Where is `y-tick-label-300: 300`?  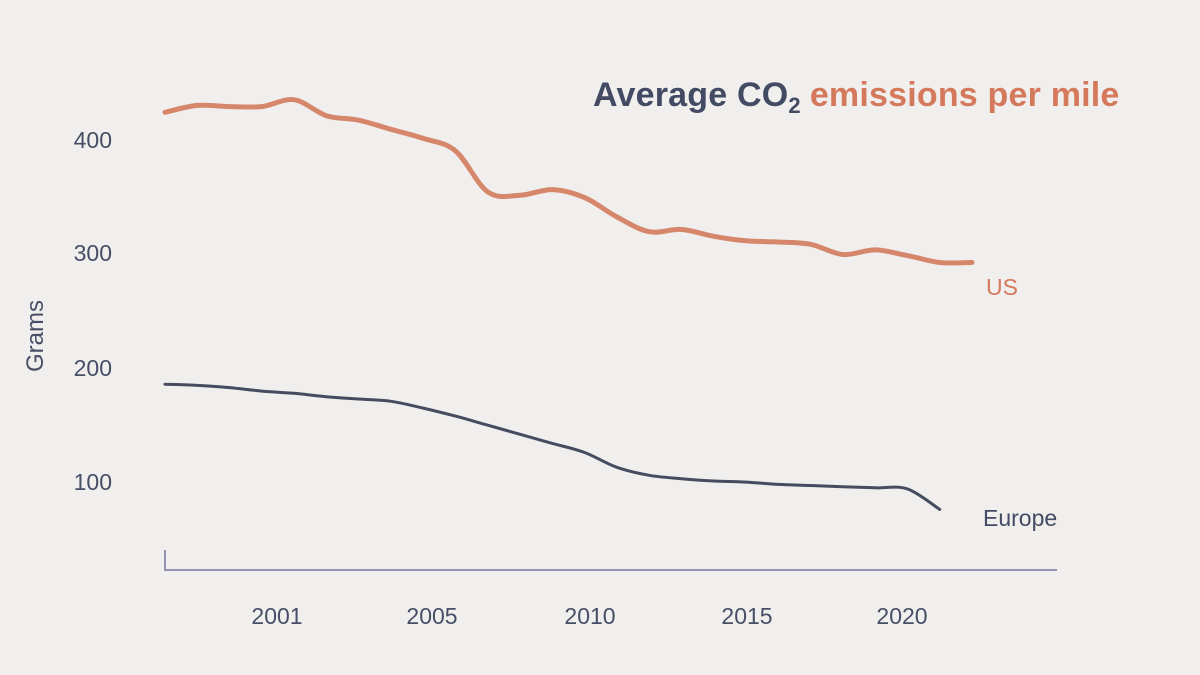 y-tick-label-300: 300 is located at coordinates (92, 253).